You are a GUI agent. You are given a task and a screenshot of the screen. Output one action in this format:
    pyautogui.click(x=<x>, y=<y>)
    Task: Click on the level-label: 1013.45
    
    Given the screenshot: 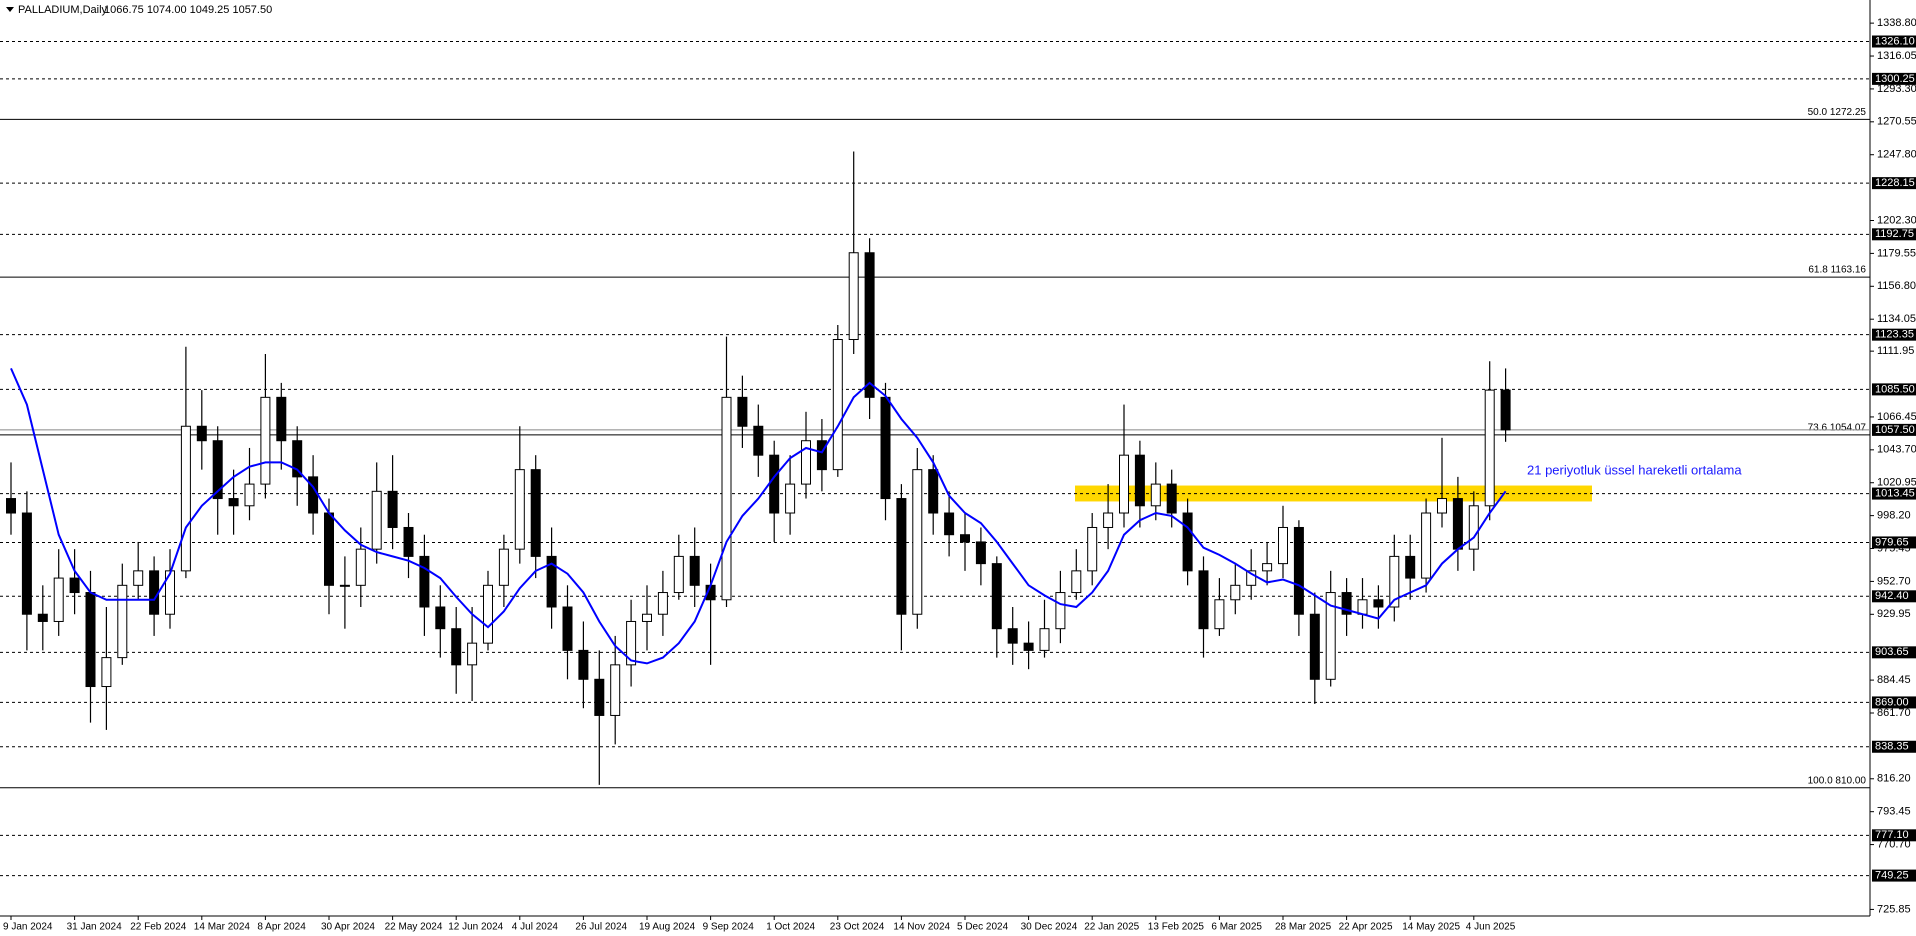 What is the action you would take?
    pyautogui.click(x=1895, y=493)
    